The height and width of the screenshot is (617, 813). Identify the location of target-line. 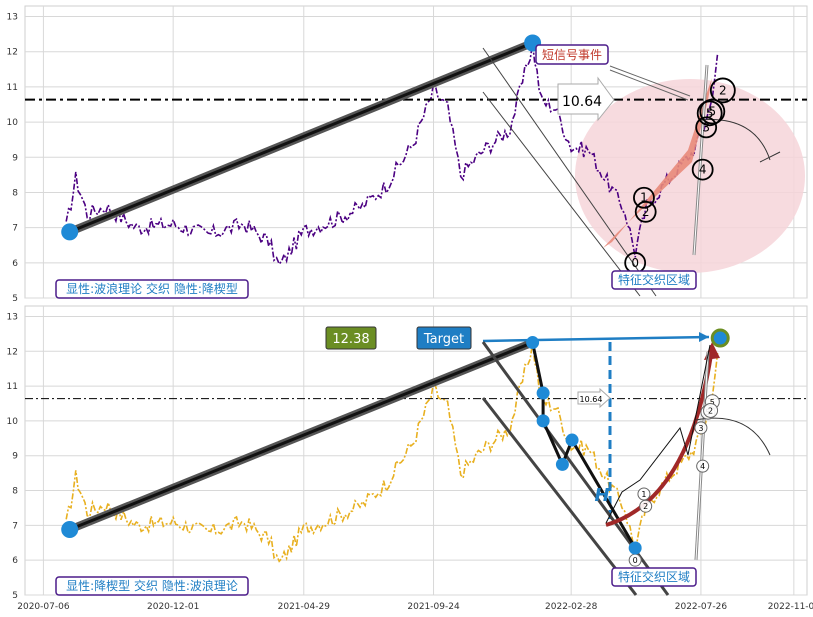
(596, 339).